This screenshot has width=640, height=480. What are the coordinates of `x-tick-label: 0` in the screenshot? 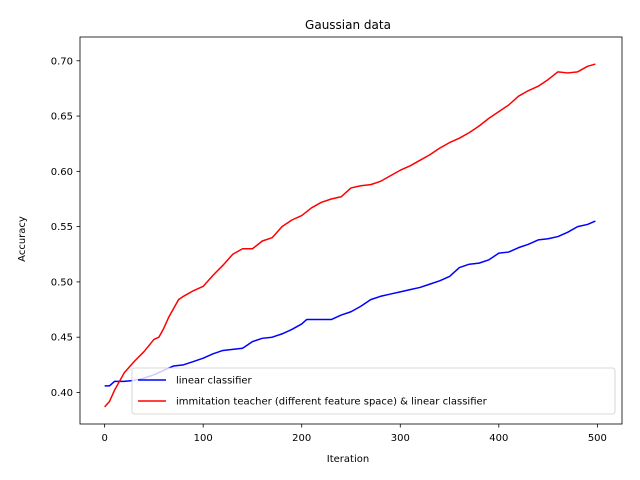 It's located at (104, 438).